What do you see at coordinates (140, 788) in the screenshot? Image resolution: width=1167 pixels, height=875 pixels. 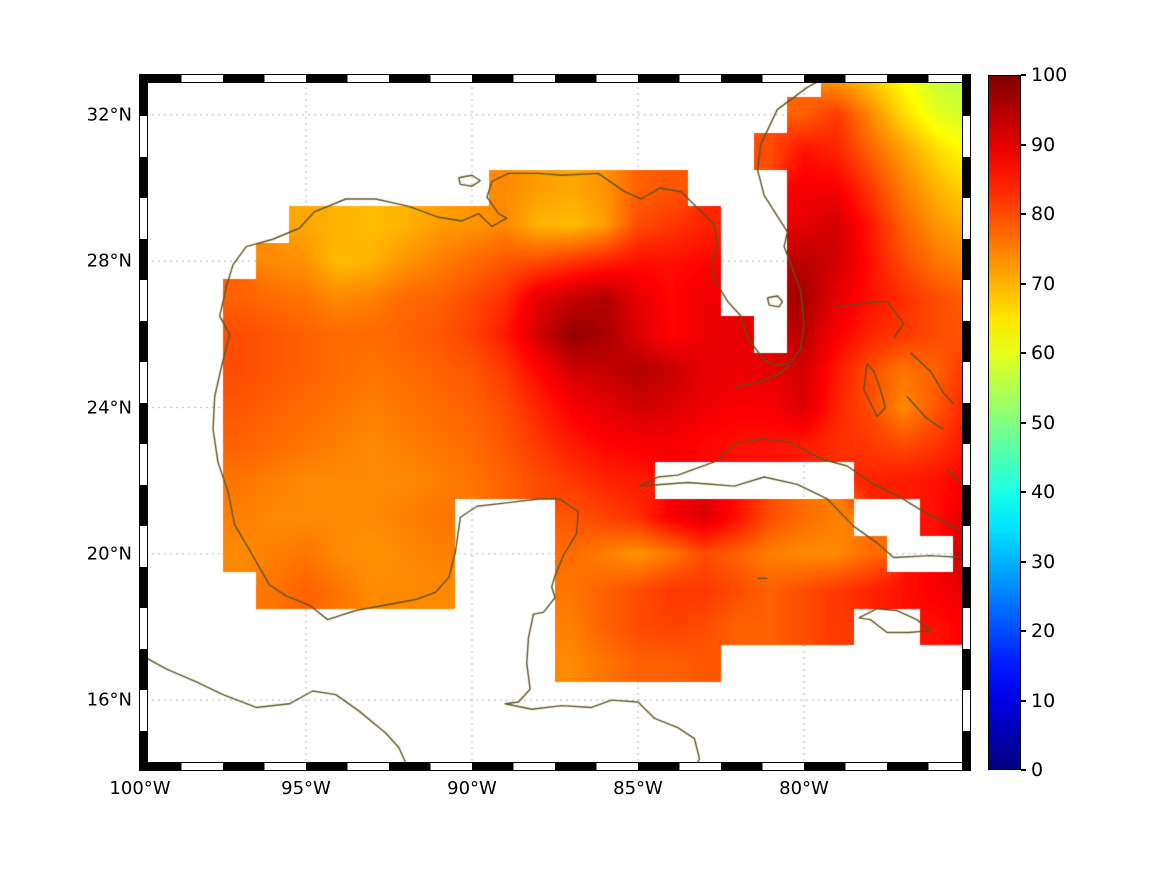 I see `x-tick-label: 100°W` at bounding box center [140, 788].